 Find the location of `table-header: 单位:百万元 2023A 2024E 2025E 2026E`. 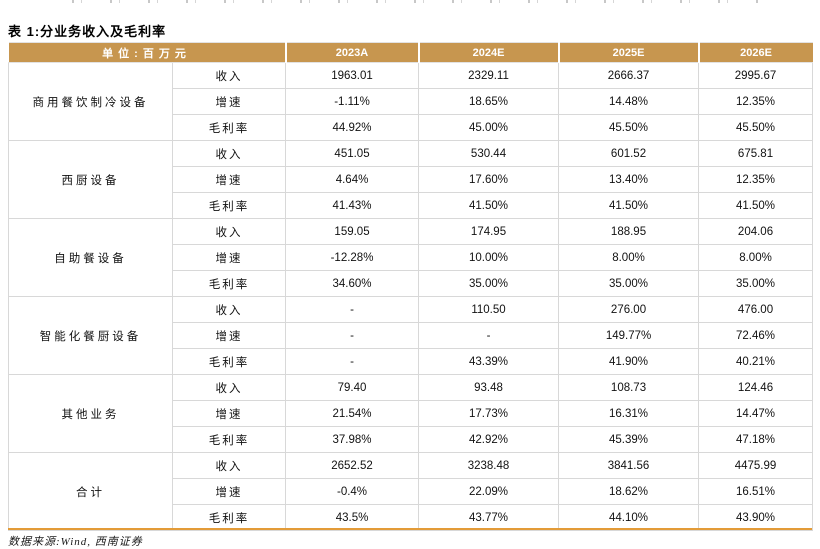

table-header: 单位:百万元 2023A 2024E 2025E 2026E is located at coordinates (410, 52).